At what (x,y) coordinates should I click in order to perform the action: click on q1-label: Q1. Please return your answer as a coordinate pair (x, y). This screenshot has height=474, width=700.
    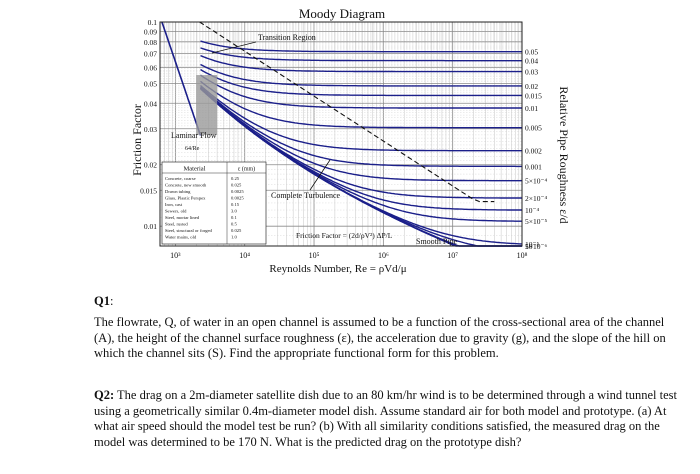
    Looking at the image, I should click on (102, 301).